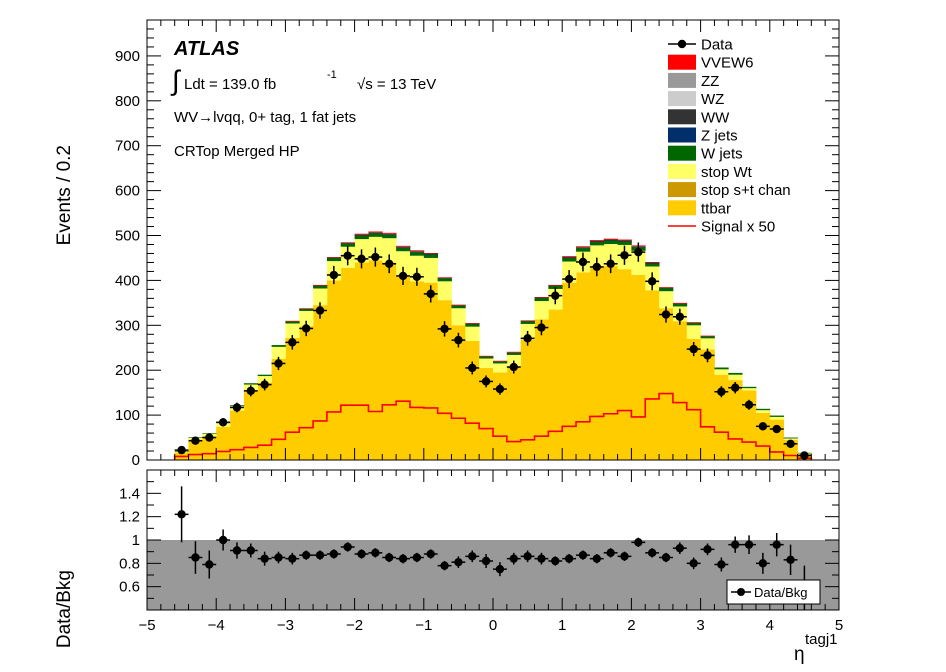 The image size is (946, 672). I want to click on x-tick-label: 2, so click(631, 625).